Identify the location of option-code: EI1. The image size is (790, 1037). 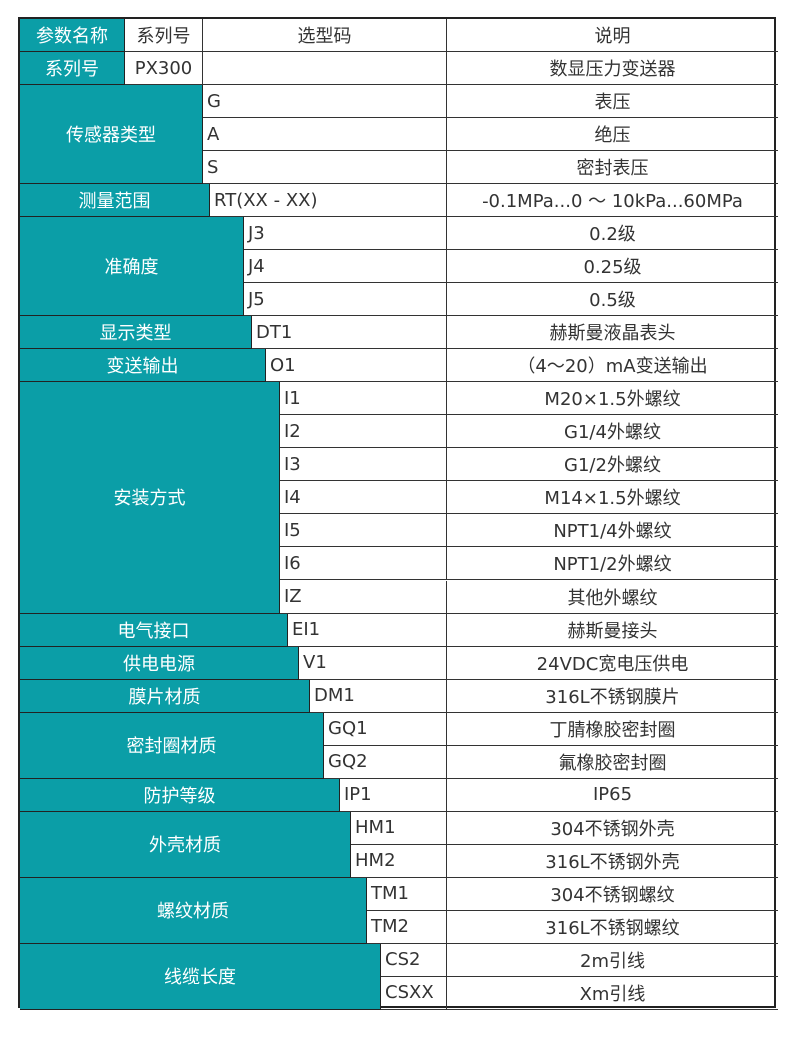
(367, 630).